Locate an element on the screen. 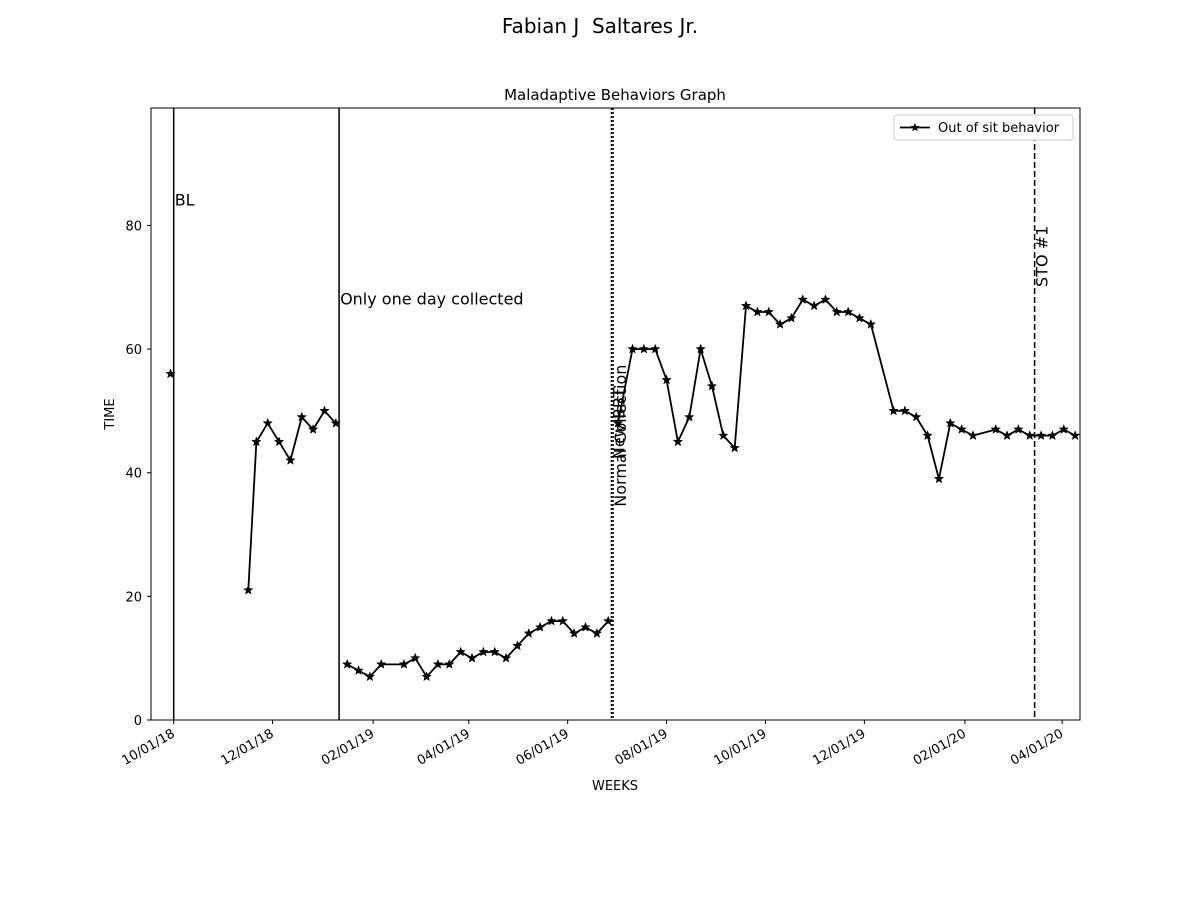  legend-marker is located at coordinates (915, 127).